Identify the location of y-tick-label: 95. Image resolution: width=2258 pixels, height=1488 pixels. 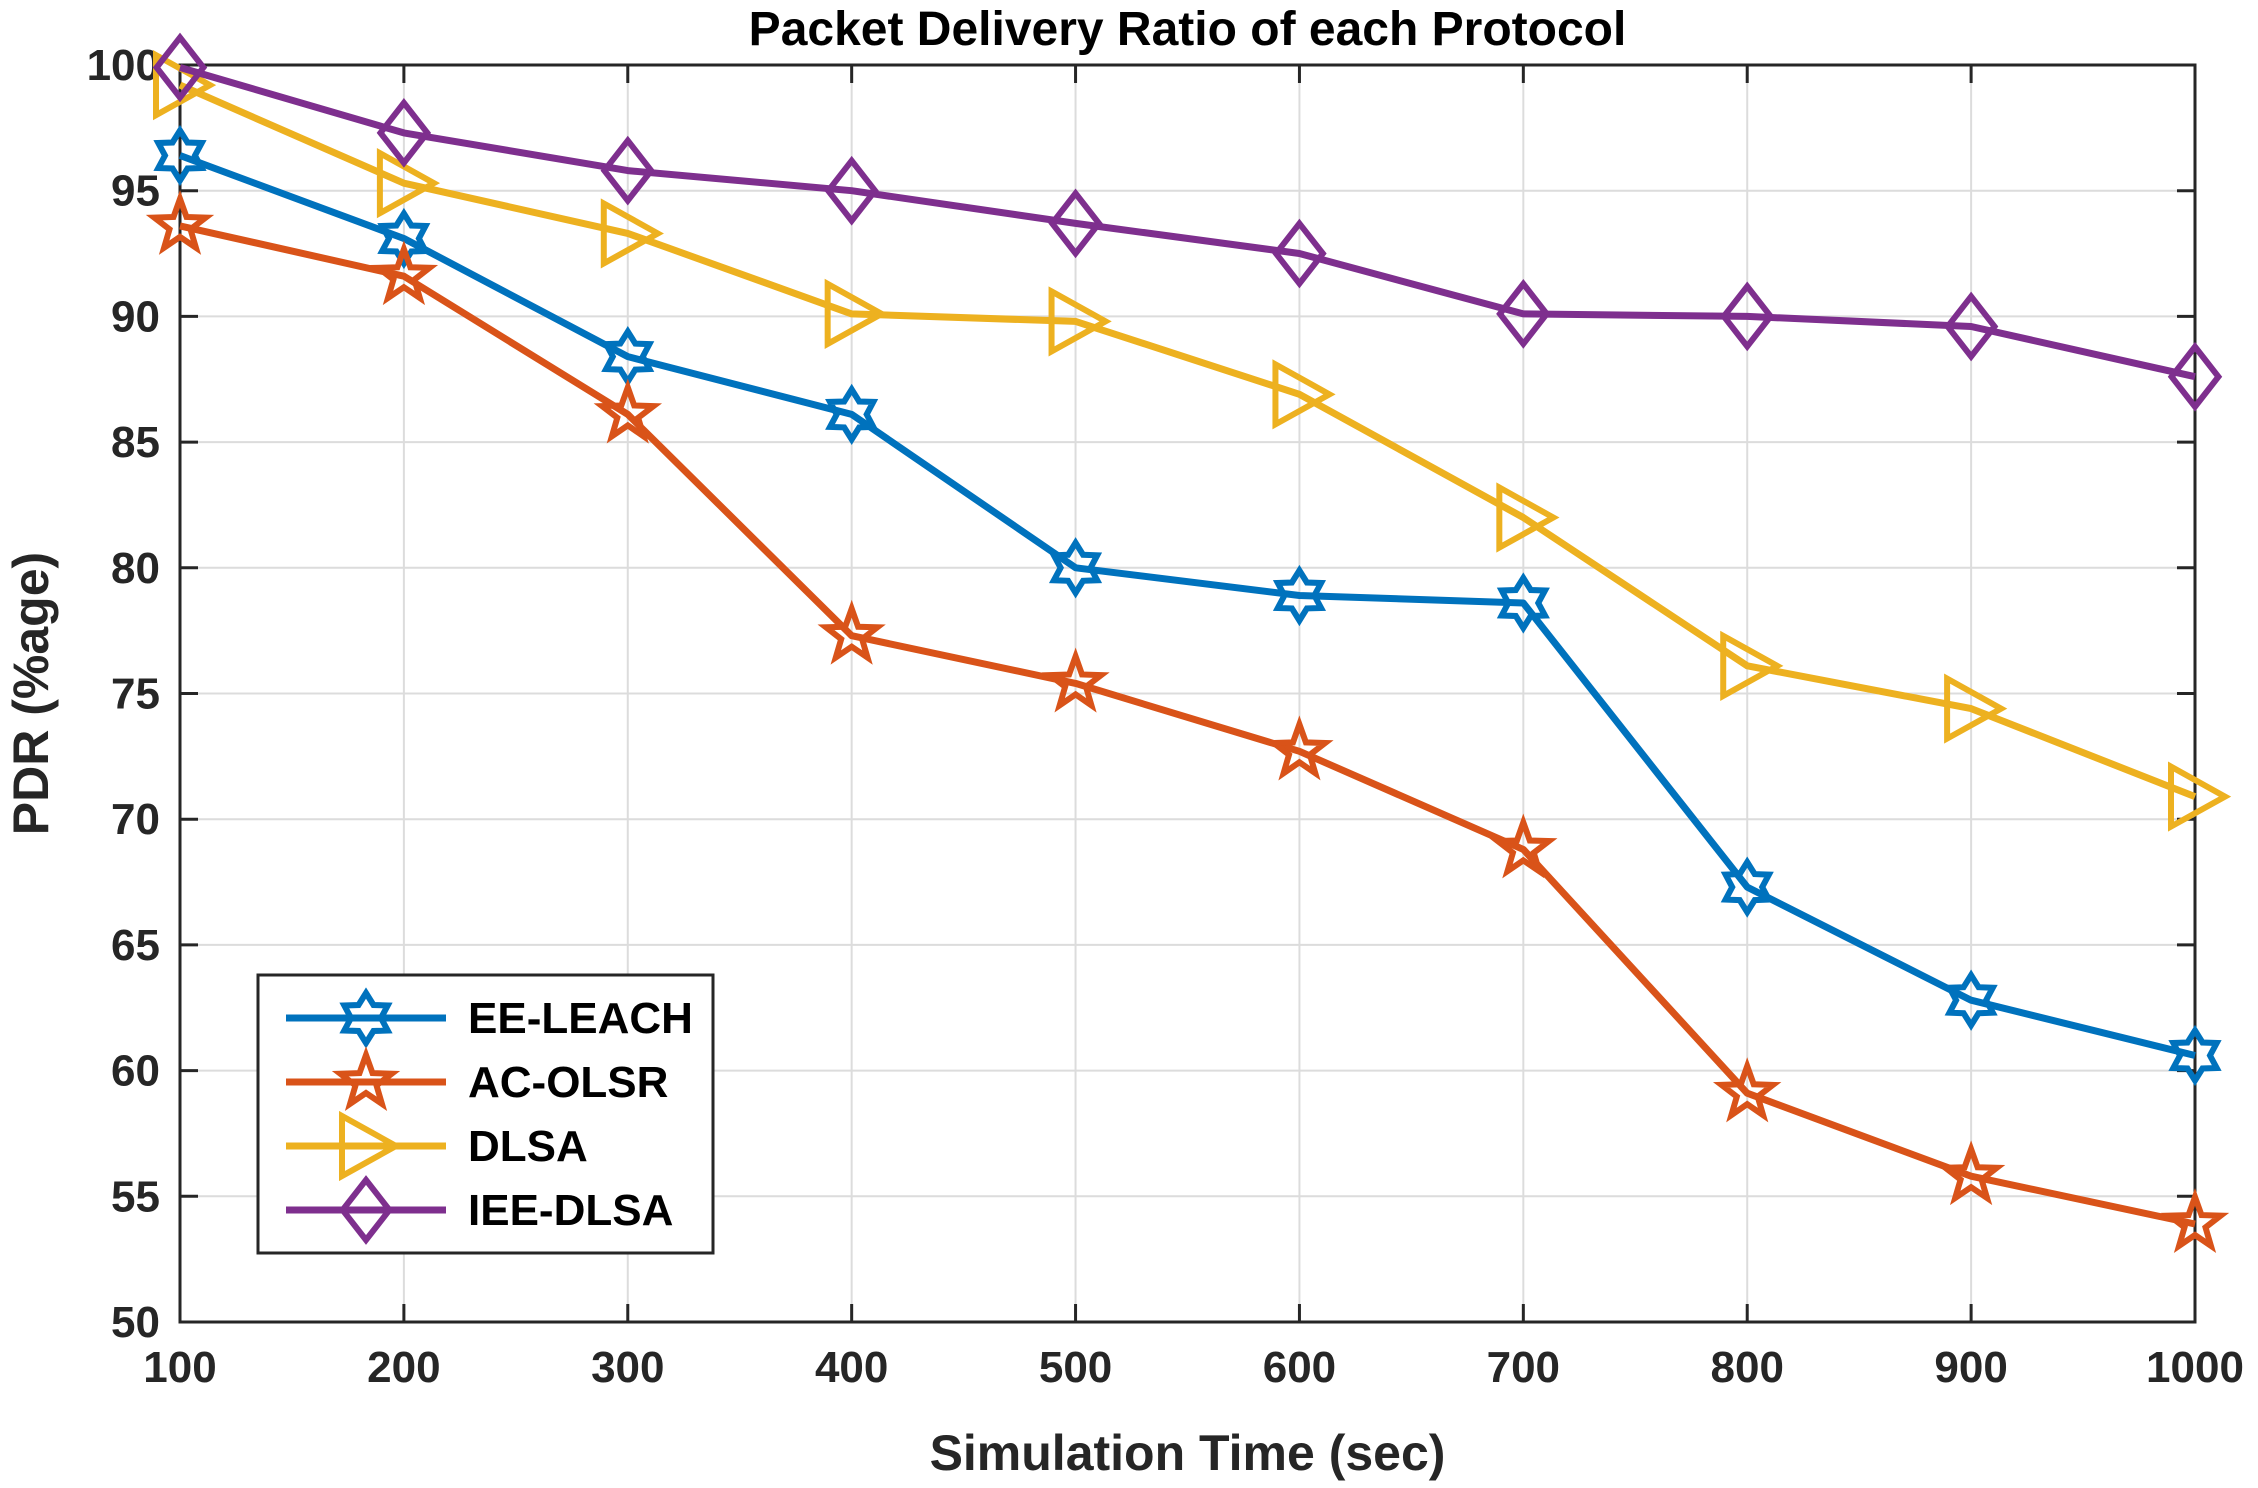
(135, 191).